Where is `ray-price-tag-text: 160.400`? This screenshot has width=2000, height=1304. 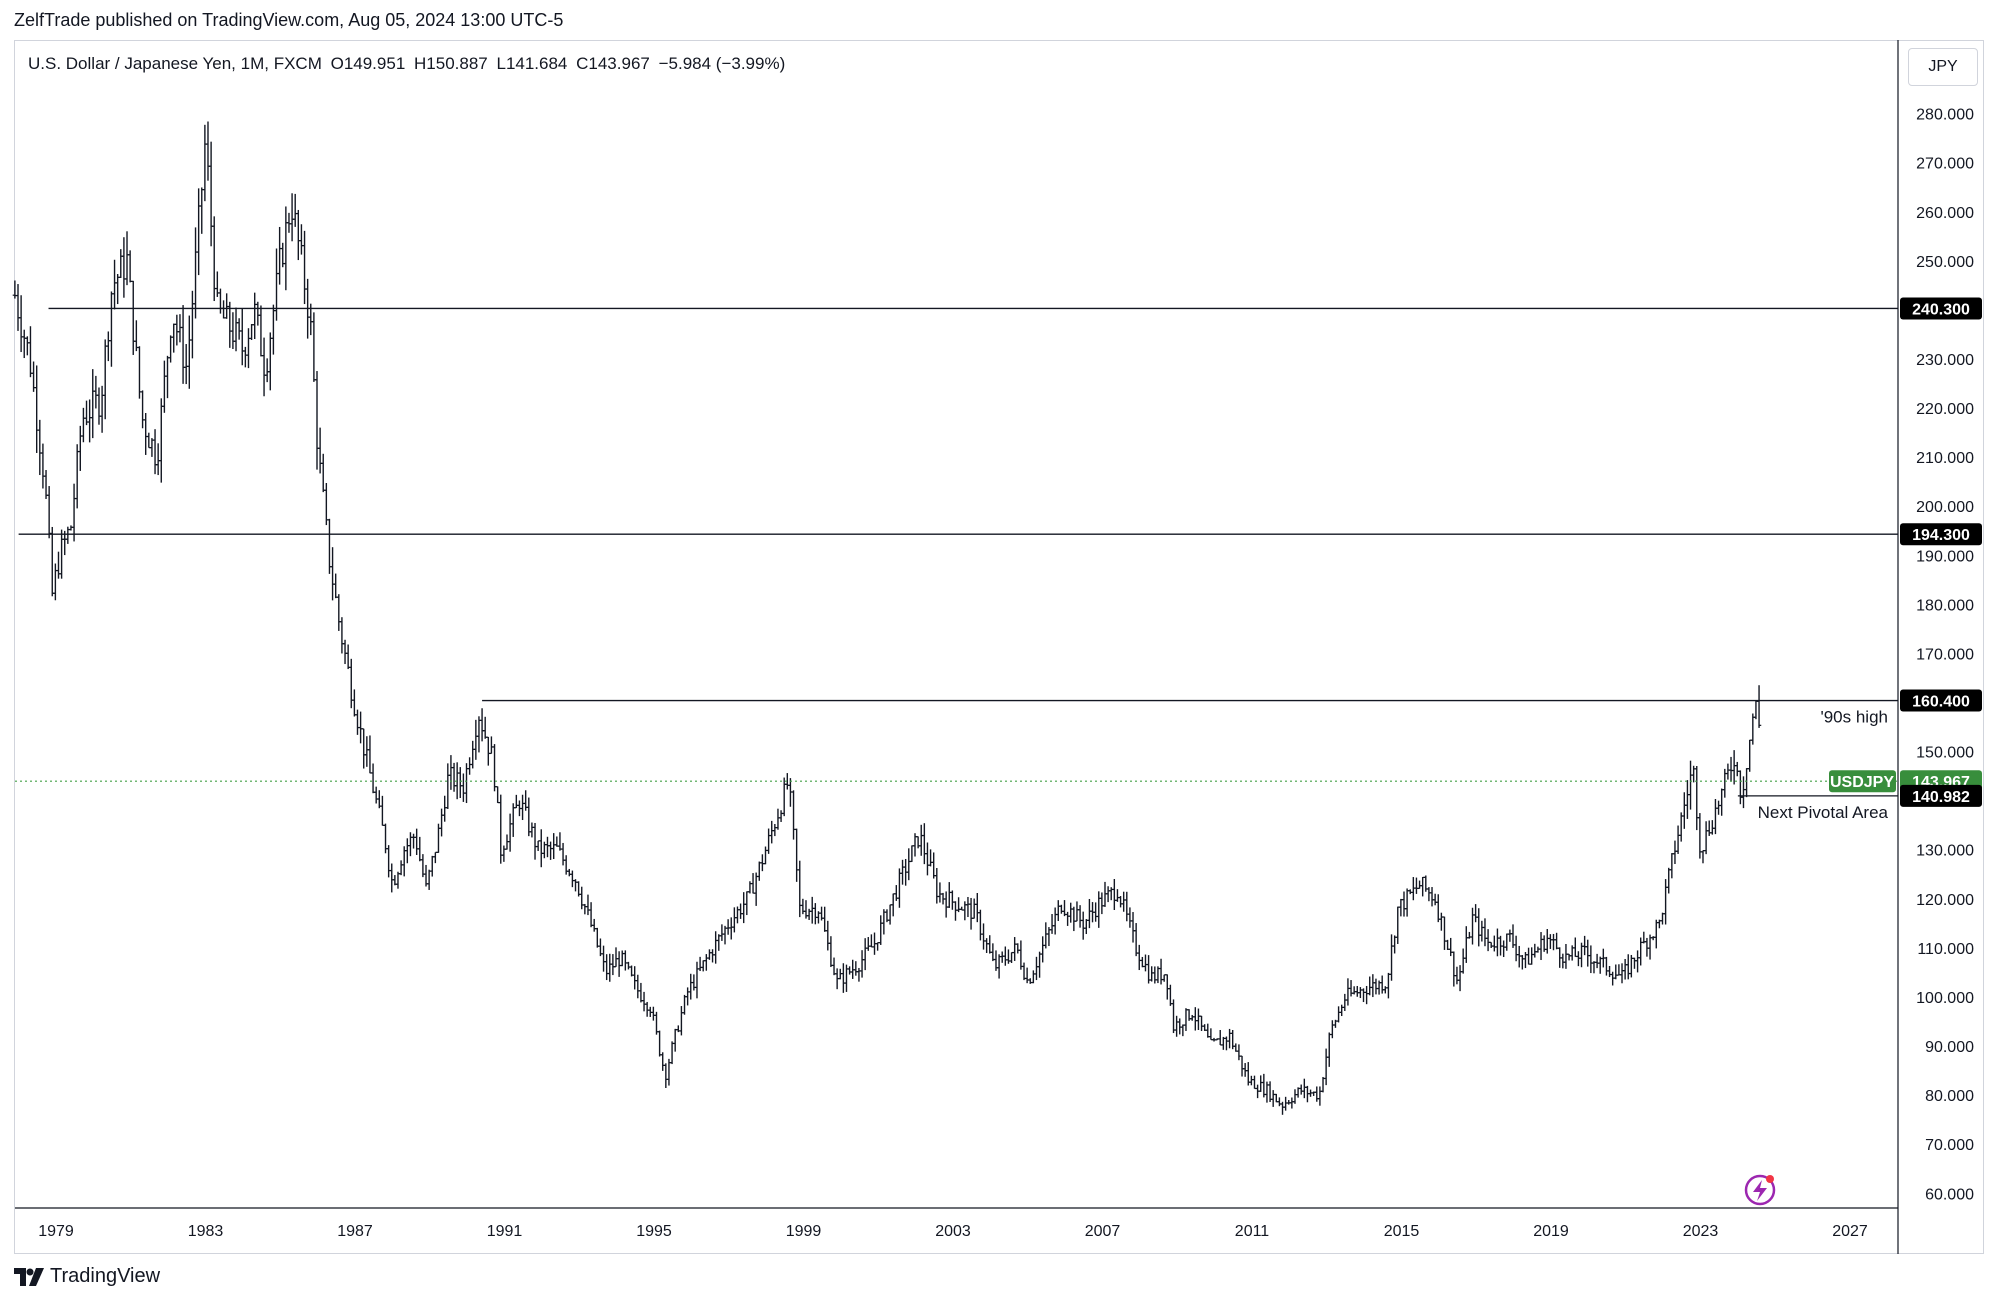 ray-price-tag-text: 160.400 is located at coordinates (1941, 702).